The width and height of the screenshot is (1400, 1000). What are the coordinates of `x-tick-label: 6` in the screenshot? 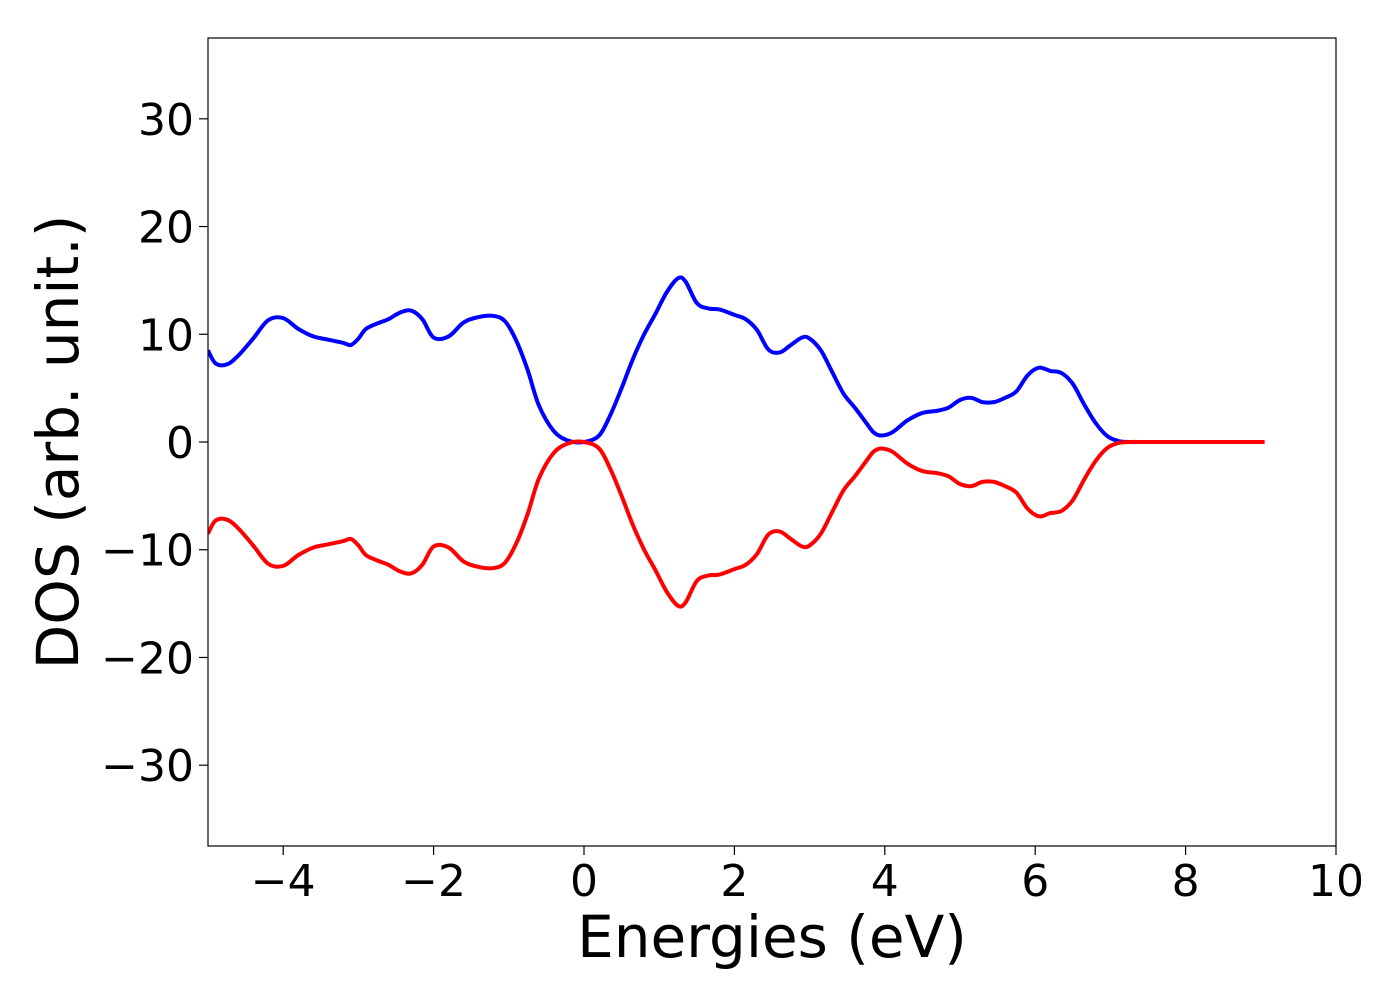 It's located at (1035, 881).